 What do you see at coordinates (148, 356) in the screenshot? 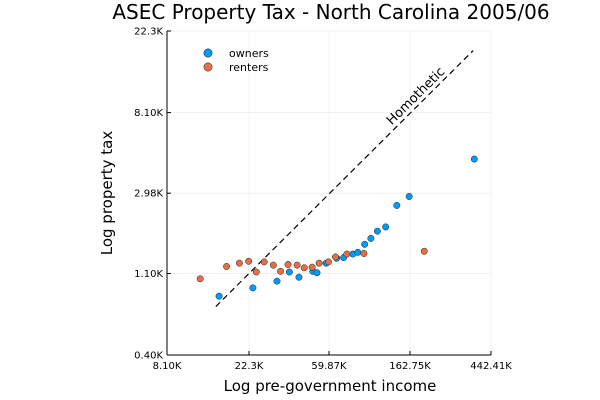
I see `y-tick-label: 0.40K` at bounding box center [148, 356].